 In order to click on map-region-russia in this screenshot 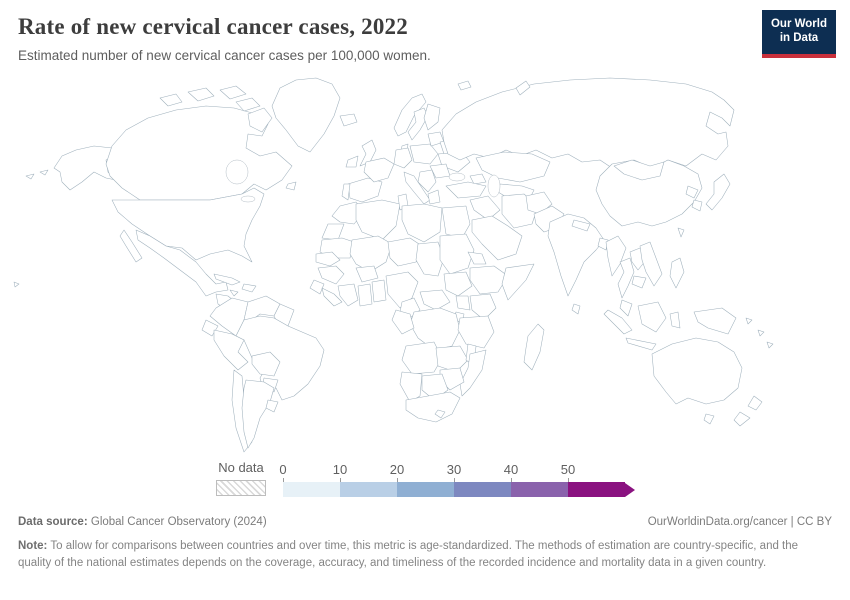, I will do `click(588, 124)`.